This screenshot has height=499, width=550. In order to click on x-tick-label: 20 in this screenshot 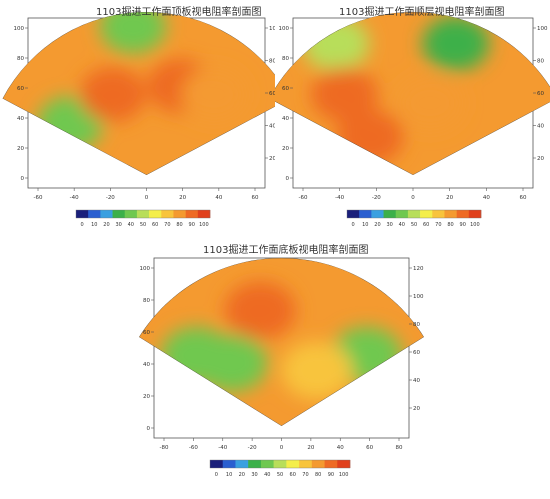, I will do `click(449, 198)`.